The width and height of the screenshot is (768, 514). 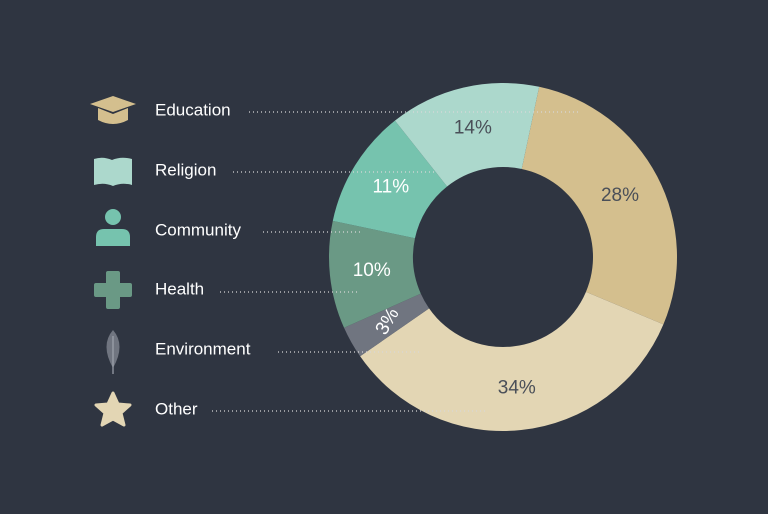 I want to click on legend-label: Education, so click(x=193, y=109).